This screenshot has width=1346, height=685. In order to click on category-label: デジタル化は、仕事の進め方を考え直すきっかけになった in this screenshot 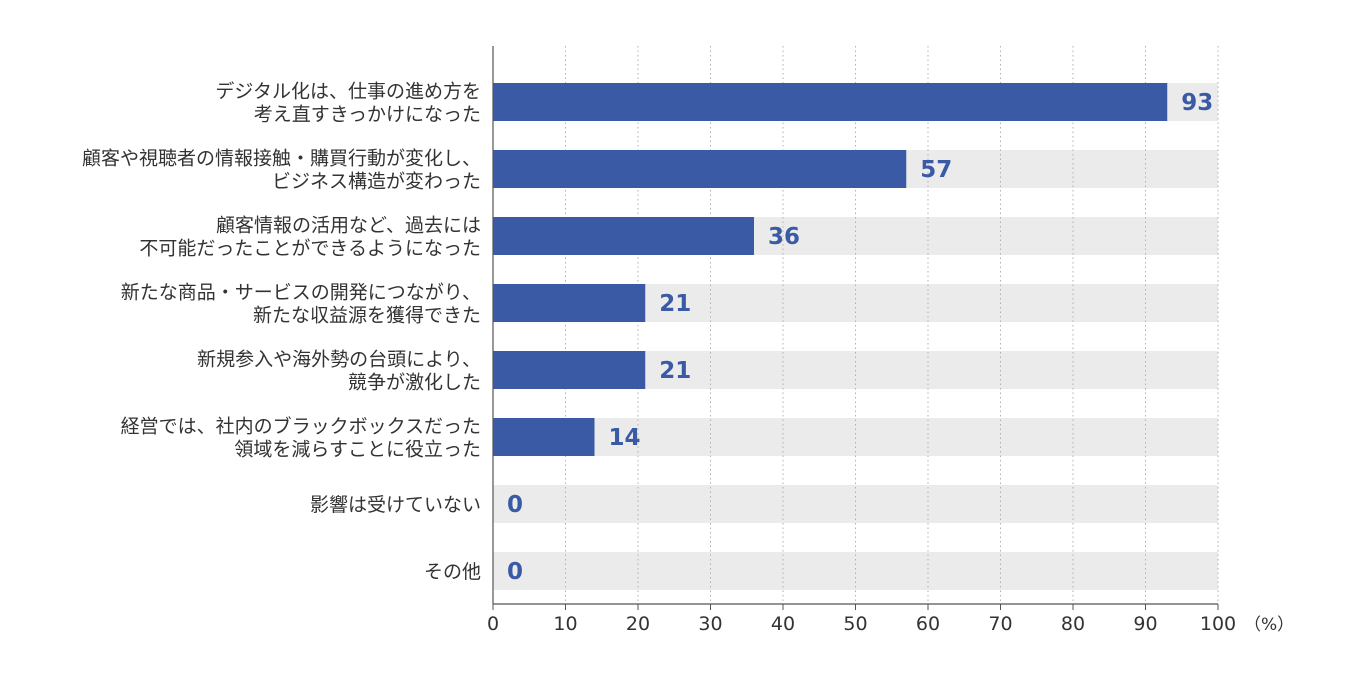, I will do `click(348, 103)`.